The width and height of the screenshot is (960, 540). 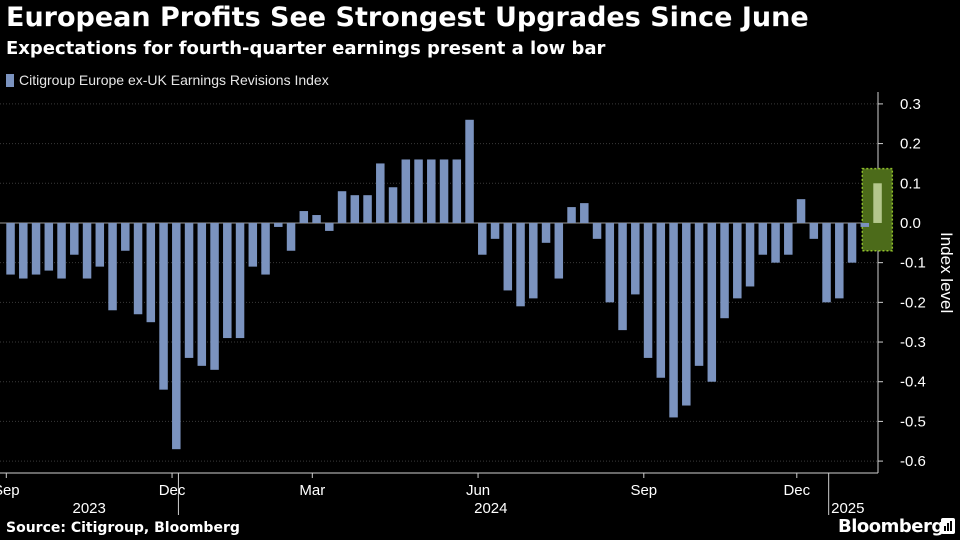 I want to click on y-tick-label: -0.4, so click(x=913, y=382).